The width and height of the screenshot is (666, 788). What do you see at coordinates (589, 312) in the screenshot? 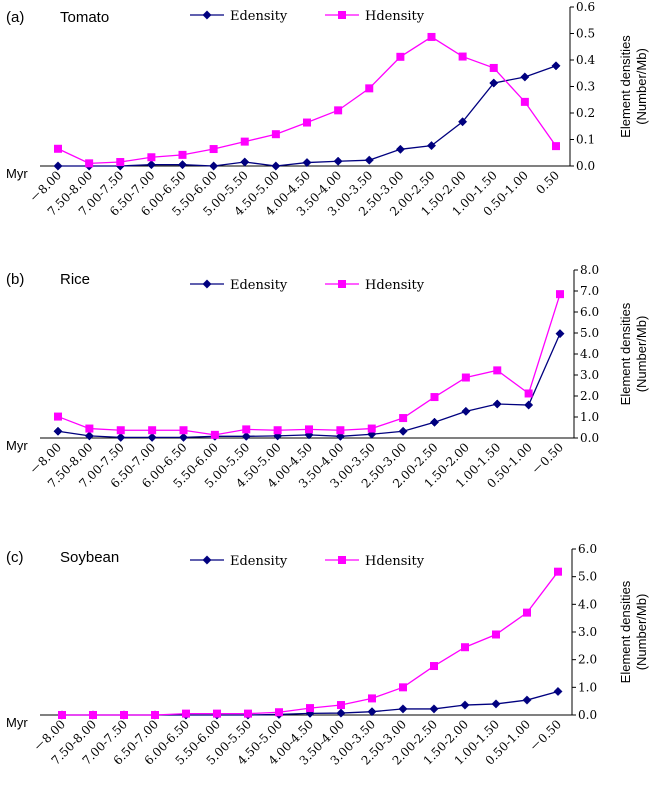
I see `y-tick-label: 6.0` at bounding box center [589, 312].